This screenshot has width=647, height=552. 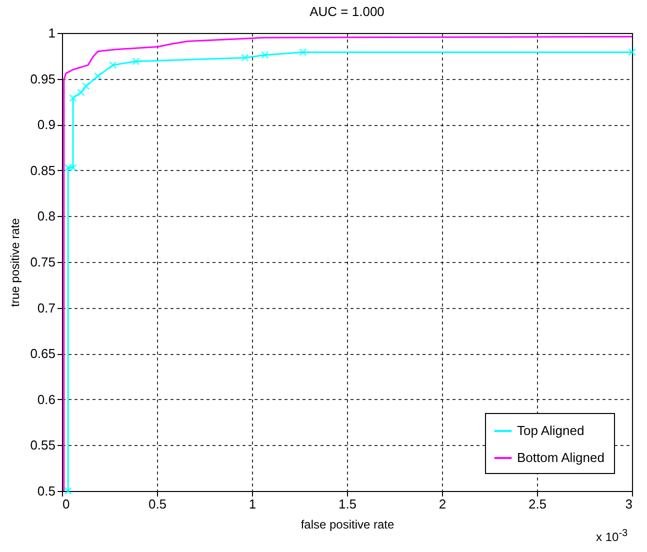 What do you see at coordinates (46, 216) in the screenshot?
I see `y-tick-label: 0.8` at bounding box center [46, 216].